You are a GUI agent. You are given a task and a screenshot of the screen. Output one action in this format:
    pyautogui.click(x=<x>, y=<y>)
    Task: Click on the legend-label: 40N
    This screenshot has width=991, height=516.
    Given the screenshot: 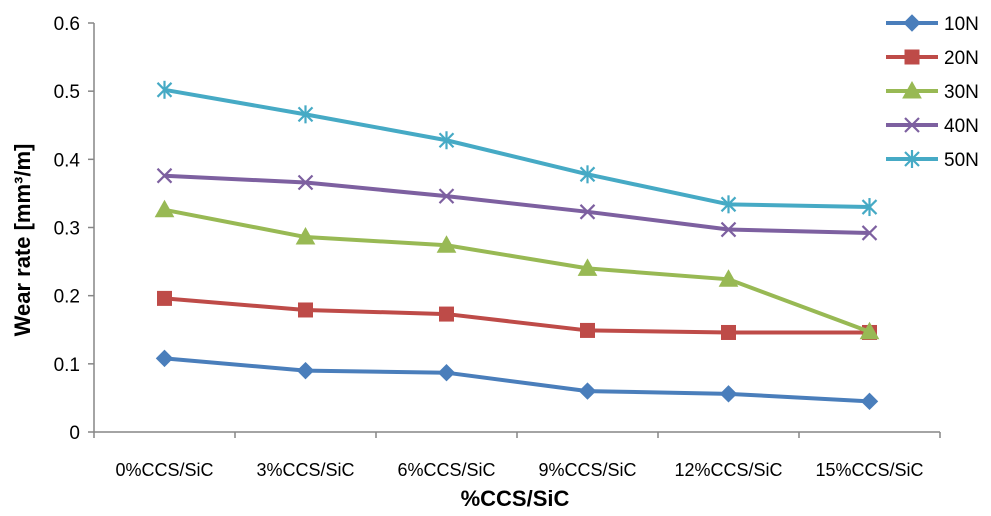 What is the action you would take?
    pyautogui.click(x=961, y=126)
    